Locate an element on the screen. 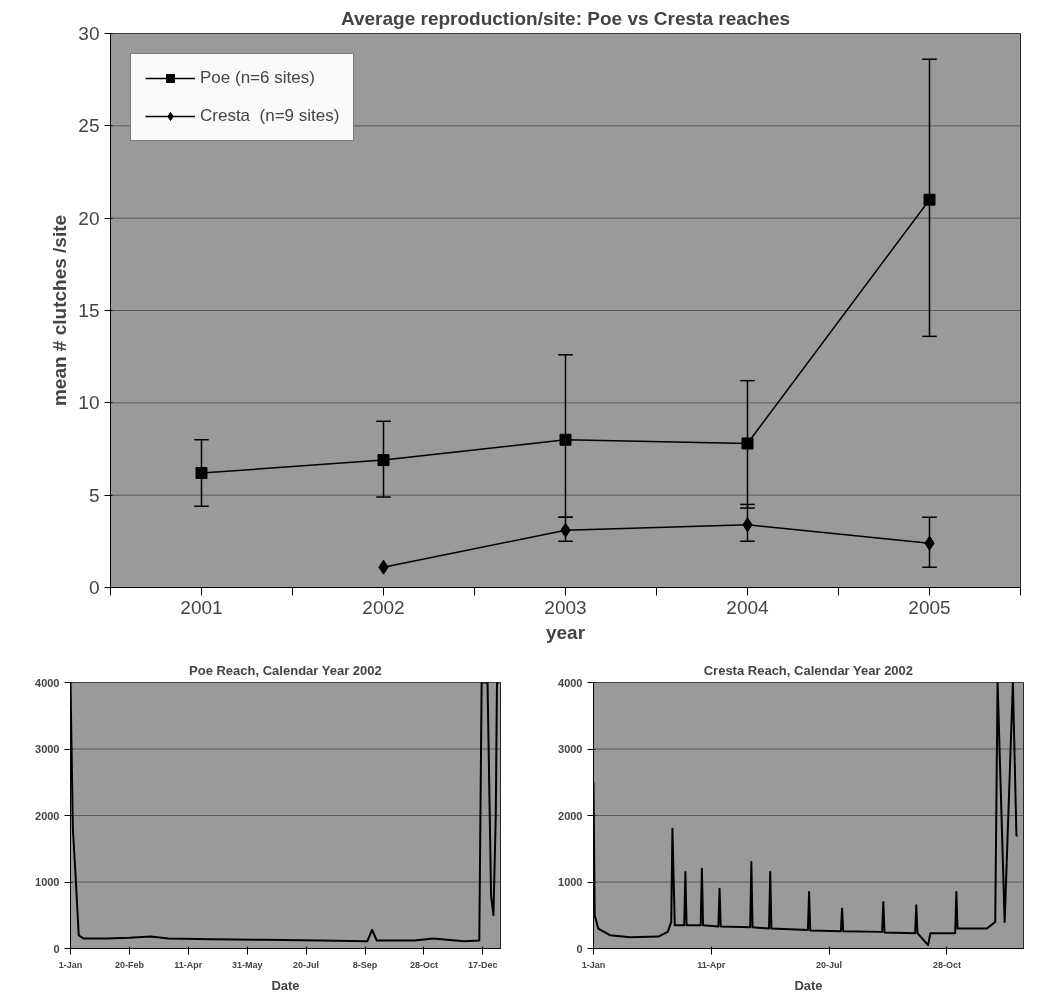 This screenshot has height=1001, width=1039. x-tick-label: 2004 is located at coordinates (748, 607).